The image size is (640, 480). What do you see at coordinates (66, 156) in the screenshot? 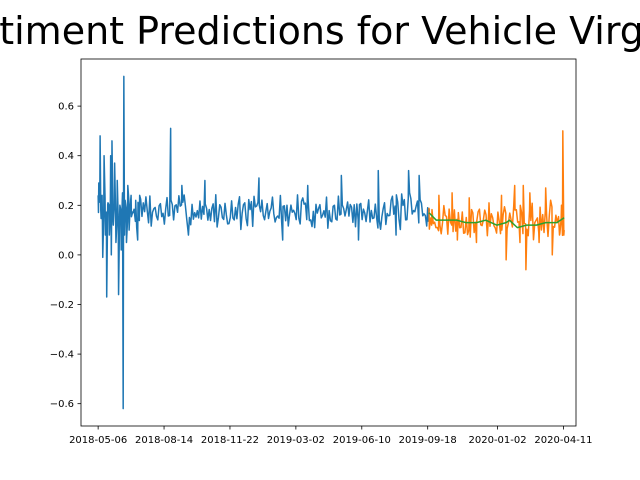
I see `y-tick-label: 0.4` at bounding box center [66, 156].